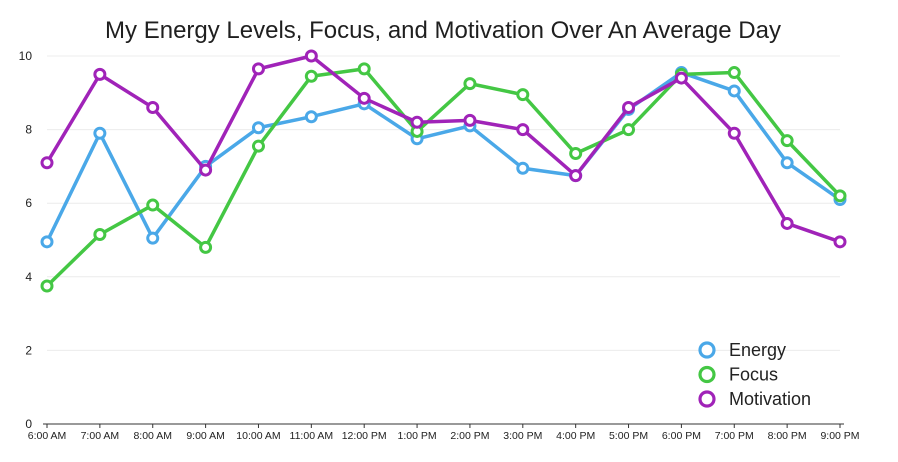 The height and width of the screenshot is (462, 898). I want to click on legend-label: Motivation, so click(770, 399).